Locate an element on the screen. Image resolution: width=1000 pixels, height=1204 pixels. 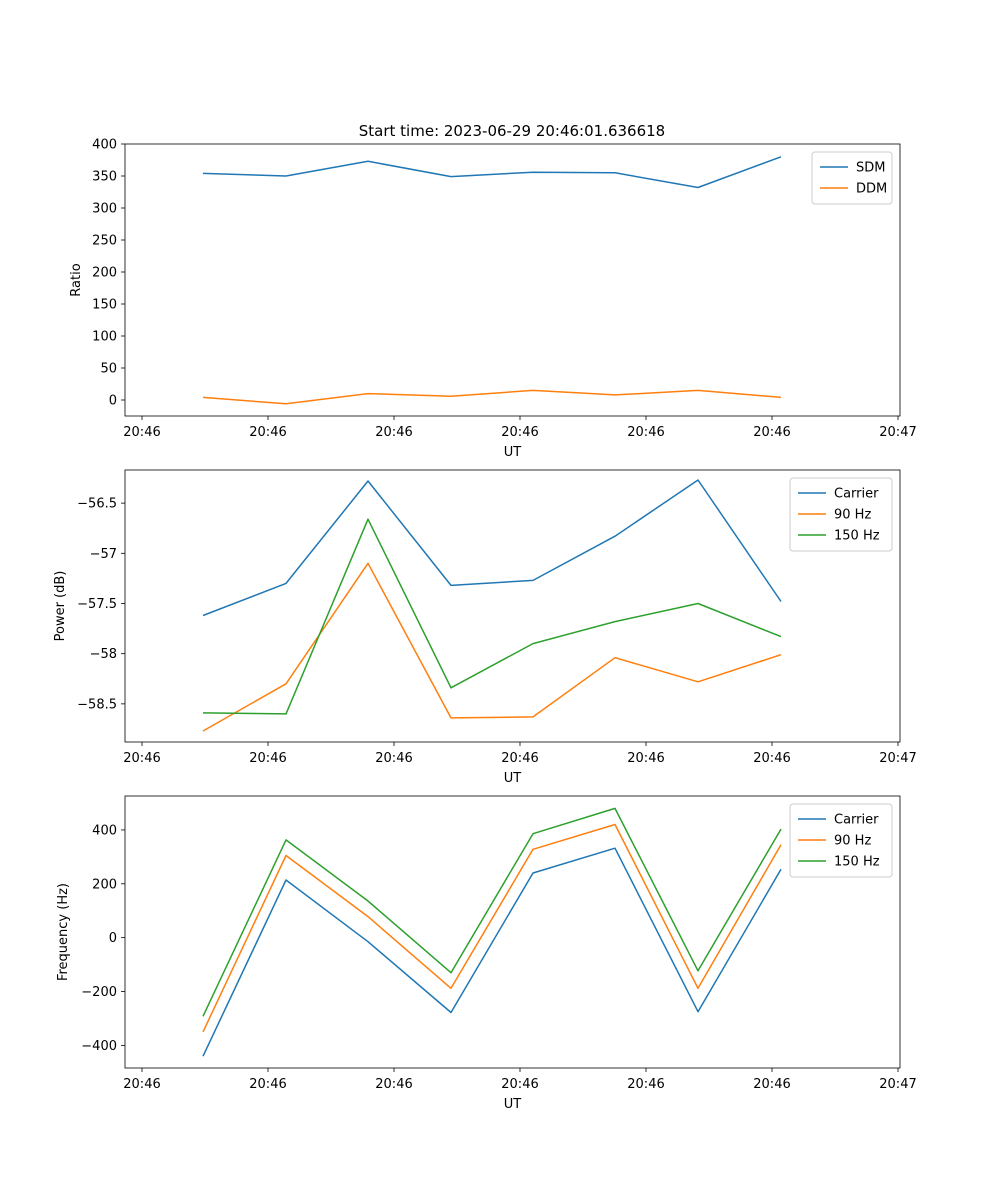
y-tick-label: 100 is located at coordinates (104, 337).